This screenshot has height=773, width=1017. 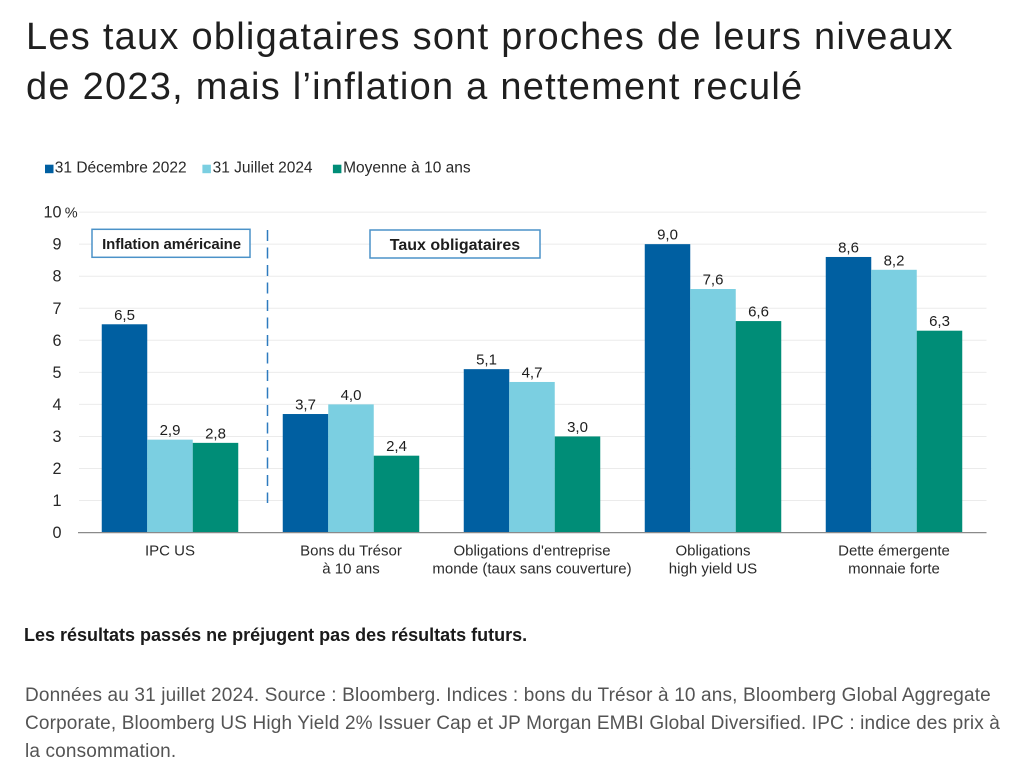 I want to click on svg-text: 8,6, so click(x=848, y=247).